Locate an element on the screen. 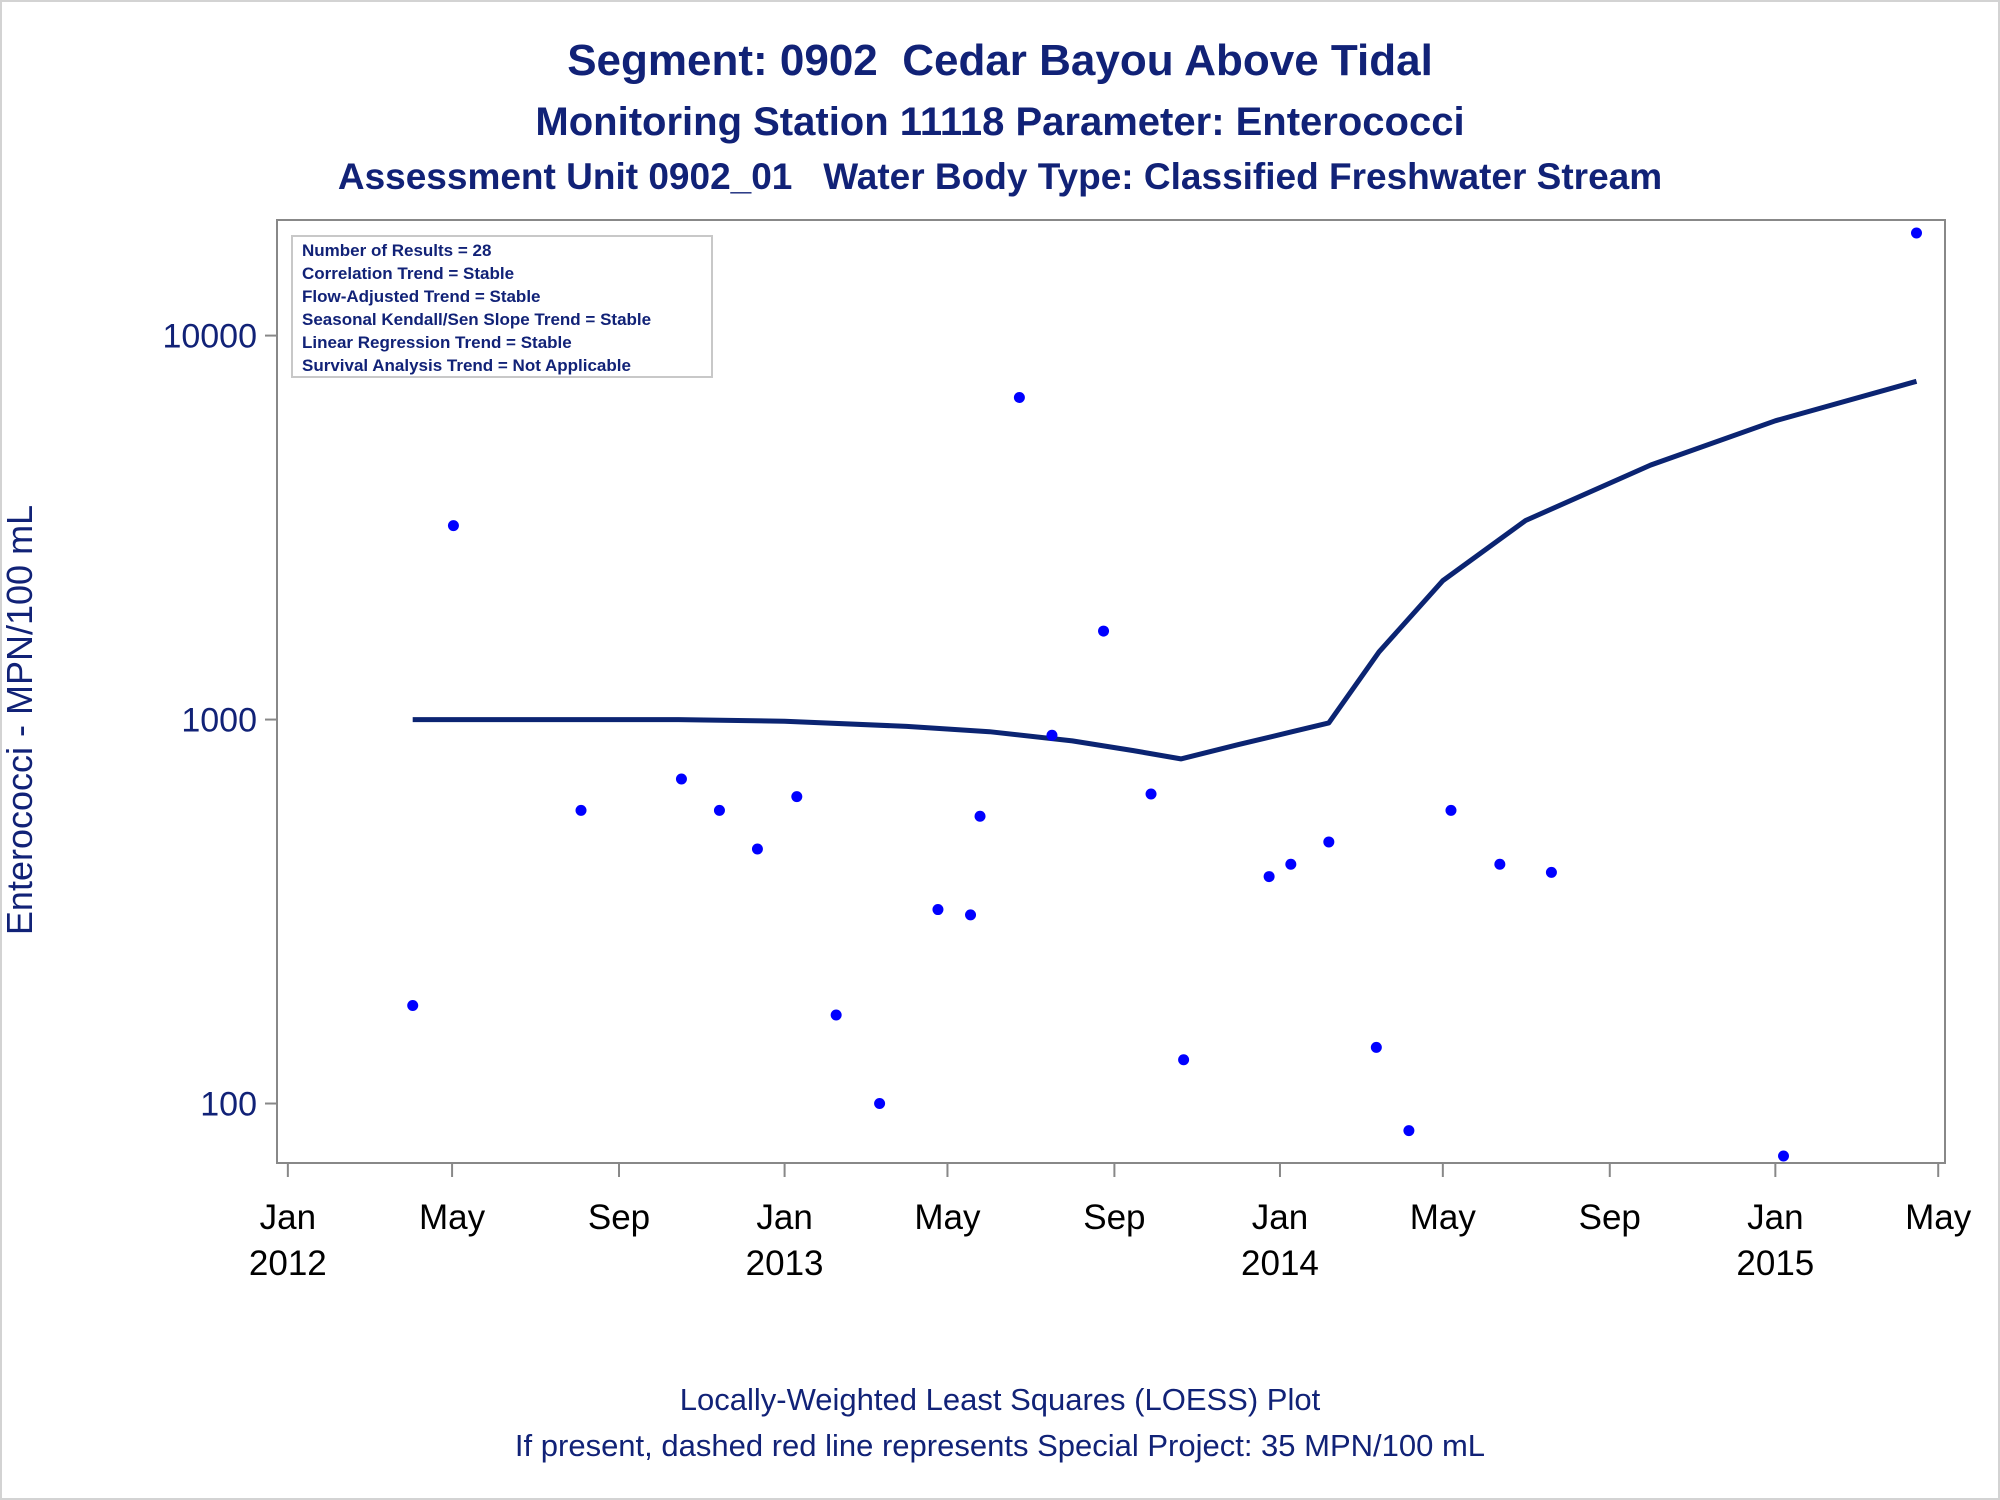  stats-box-line: Flow-Adjusted Trend = Stable is located at coordinates (421, 296).